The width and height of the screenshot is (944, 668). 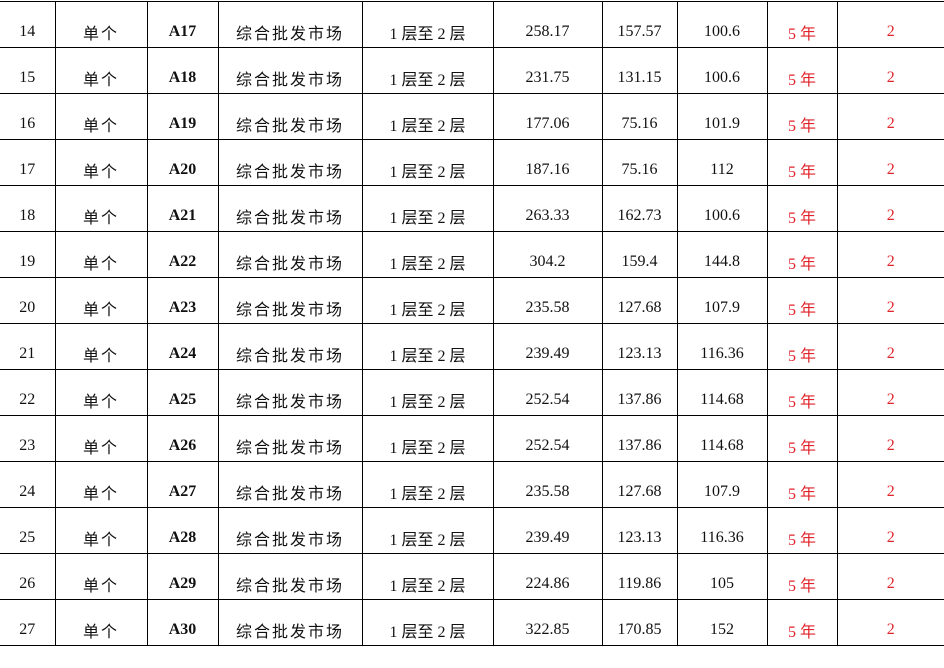 I want to click on area-1-cell: 119.86, so click(x=639, y=576).